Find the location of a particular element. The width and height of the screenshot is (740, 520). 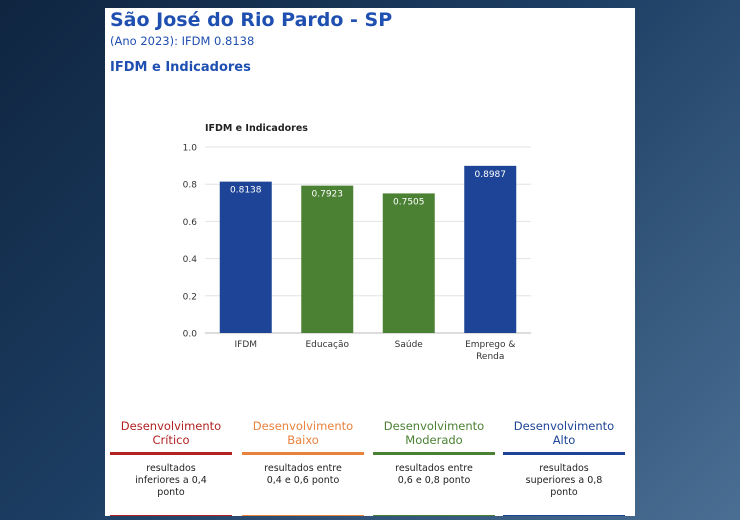

legend-category-title: Desenvolvimento Crítico is located at coordinates (171, 433).